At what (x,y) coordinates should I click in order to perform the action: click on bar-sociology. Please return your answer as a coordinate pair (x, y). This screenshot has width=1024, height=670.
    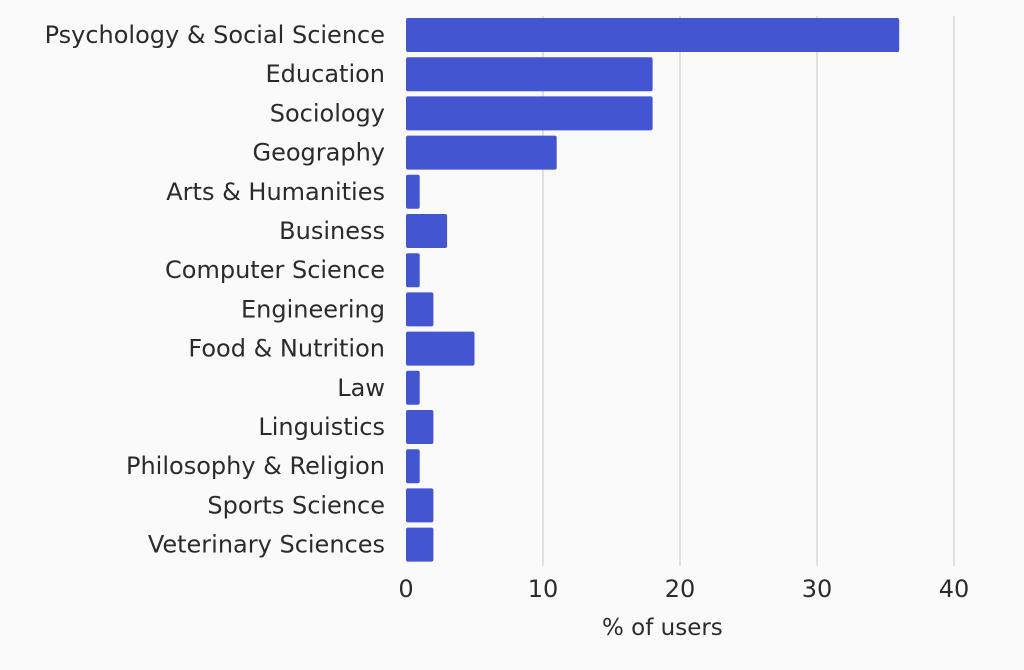
    Looking at the image, I should click on (529, 113).